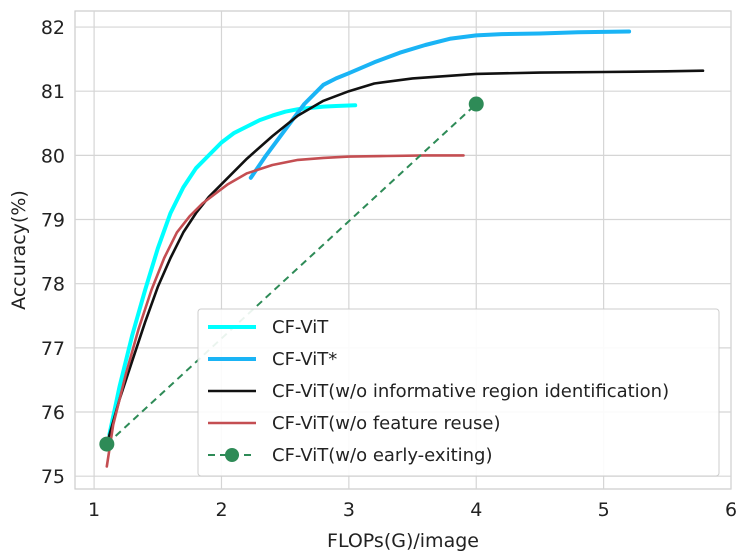  I want to click on legend-label: CF-ViT(w/o early-exiting), so click(382, 455).